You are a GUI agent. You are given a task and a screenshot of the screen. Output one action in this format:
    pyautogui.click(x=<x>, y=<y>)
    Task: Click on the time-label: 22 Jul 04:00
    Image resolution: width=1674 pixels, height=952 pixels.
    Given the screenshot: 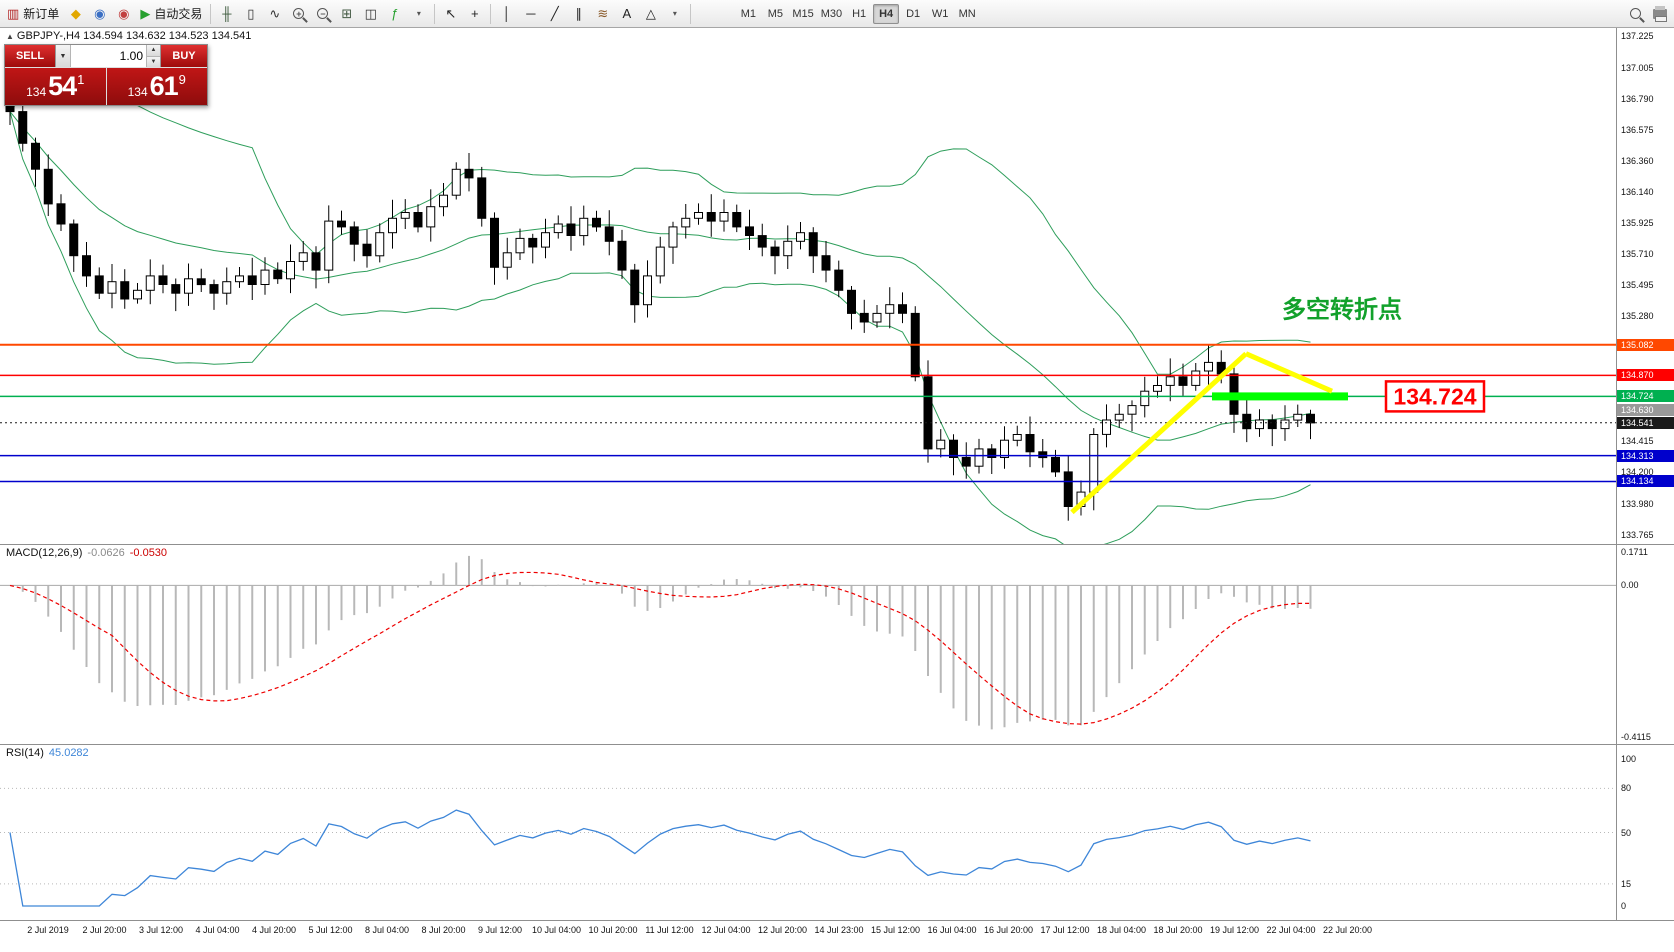 What is the action you would take?
    pyautogui.click(x=1291, y=930)
    